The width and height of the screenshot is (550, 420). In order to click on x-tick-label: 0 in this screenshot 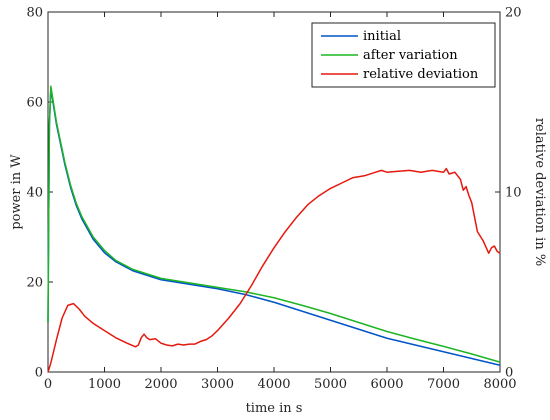, I will do `click(48, 384)`.